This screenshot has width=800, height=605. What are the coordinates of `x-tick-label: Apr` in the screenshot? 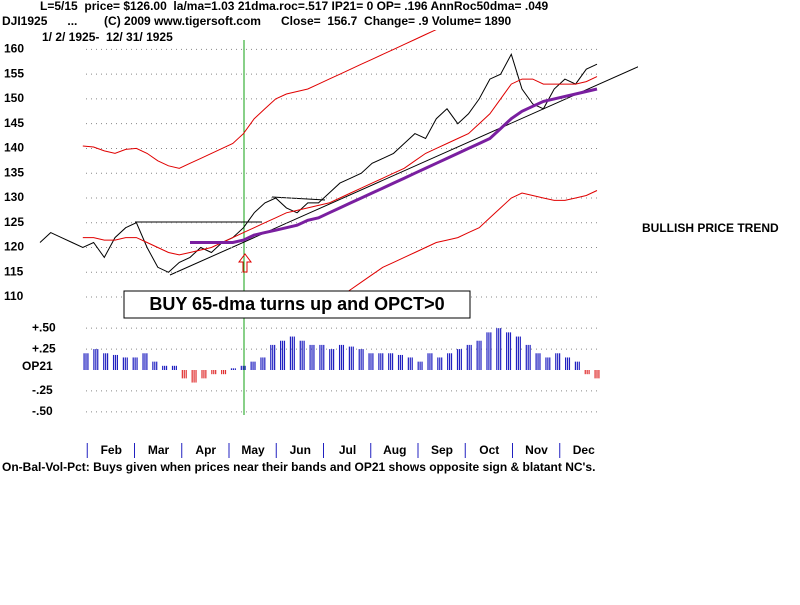 It's located at (205, 450).